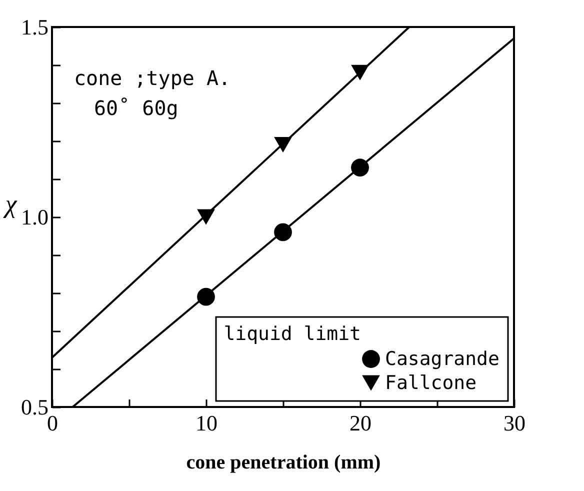  I want to click on legend-title: liquid limit, so click(292, 334).